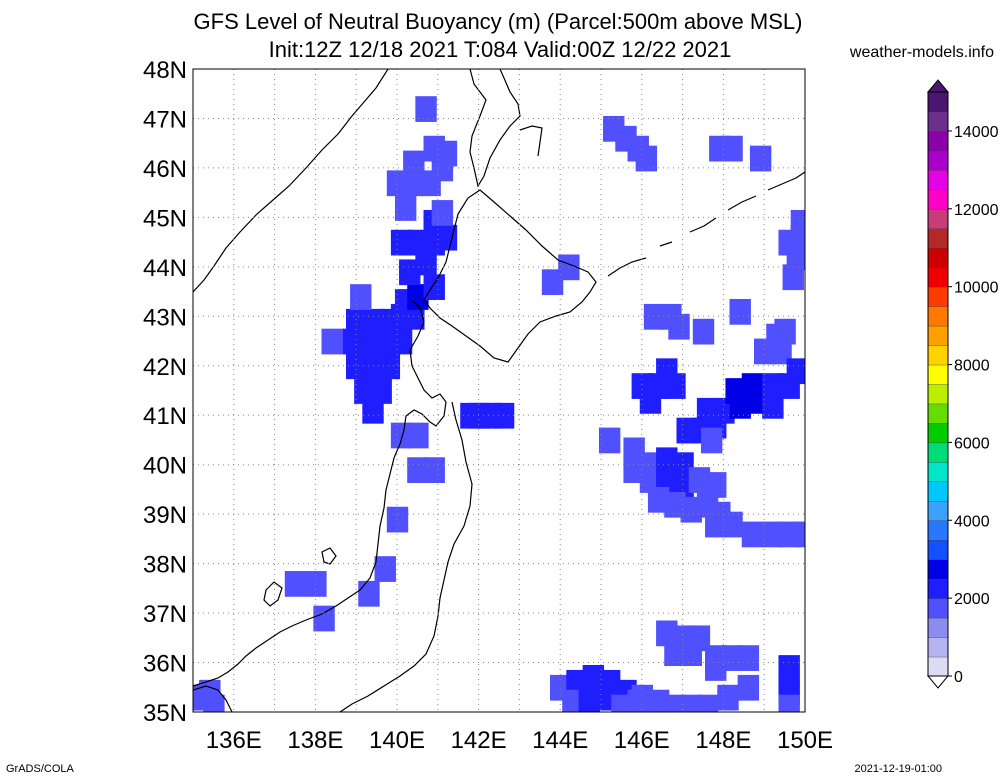 The height and width of the screenshot is (779, 1000). Describe the element at coordinates (320, 493) in the screenshot. I see `honshu-coast` at that location.